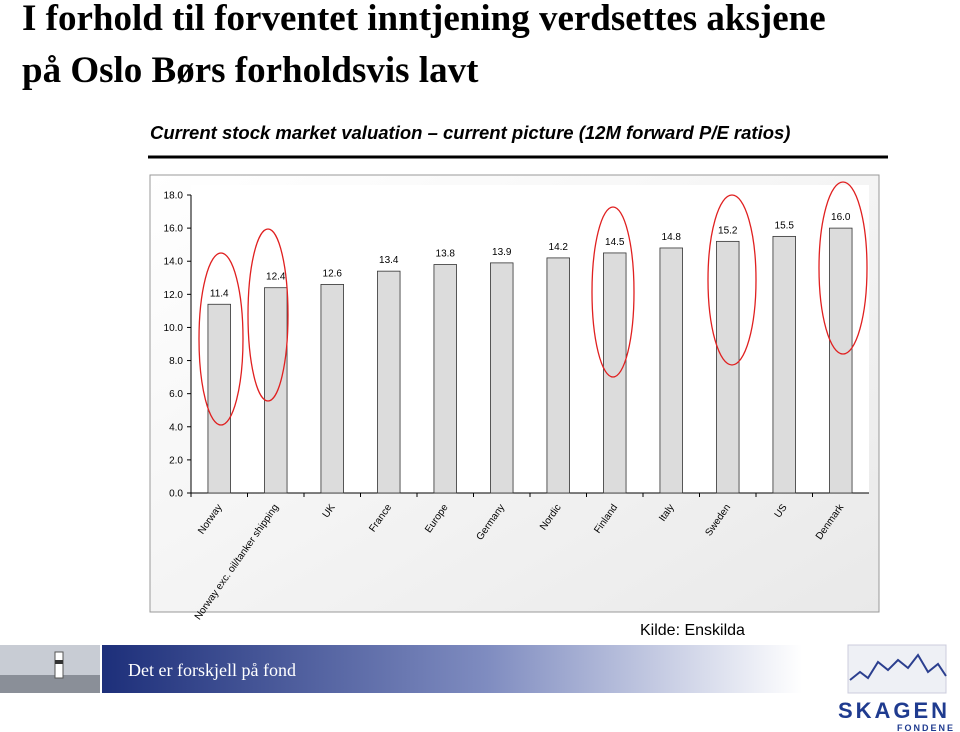 Image resolution: width=960 pixels, height=732 pixels. Describe the element at coordinates (174, 295) in the screenshot. I see `y-tick-label: 12.0` at that location.